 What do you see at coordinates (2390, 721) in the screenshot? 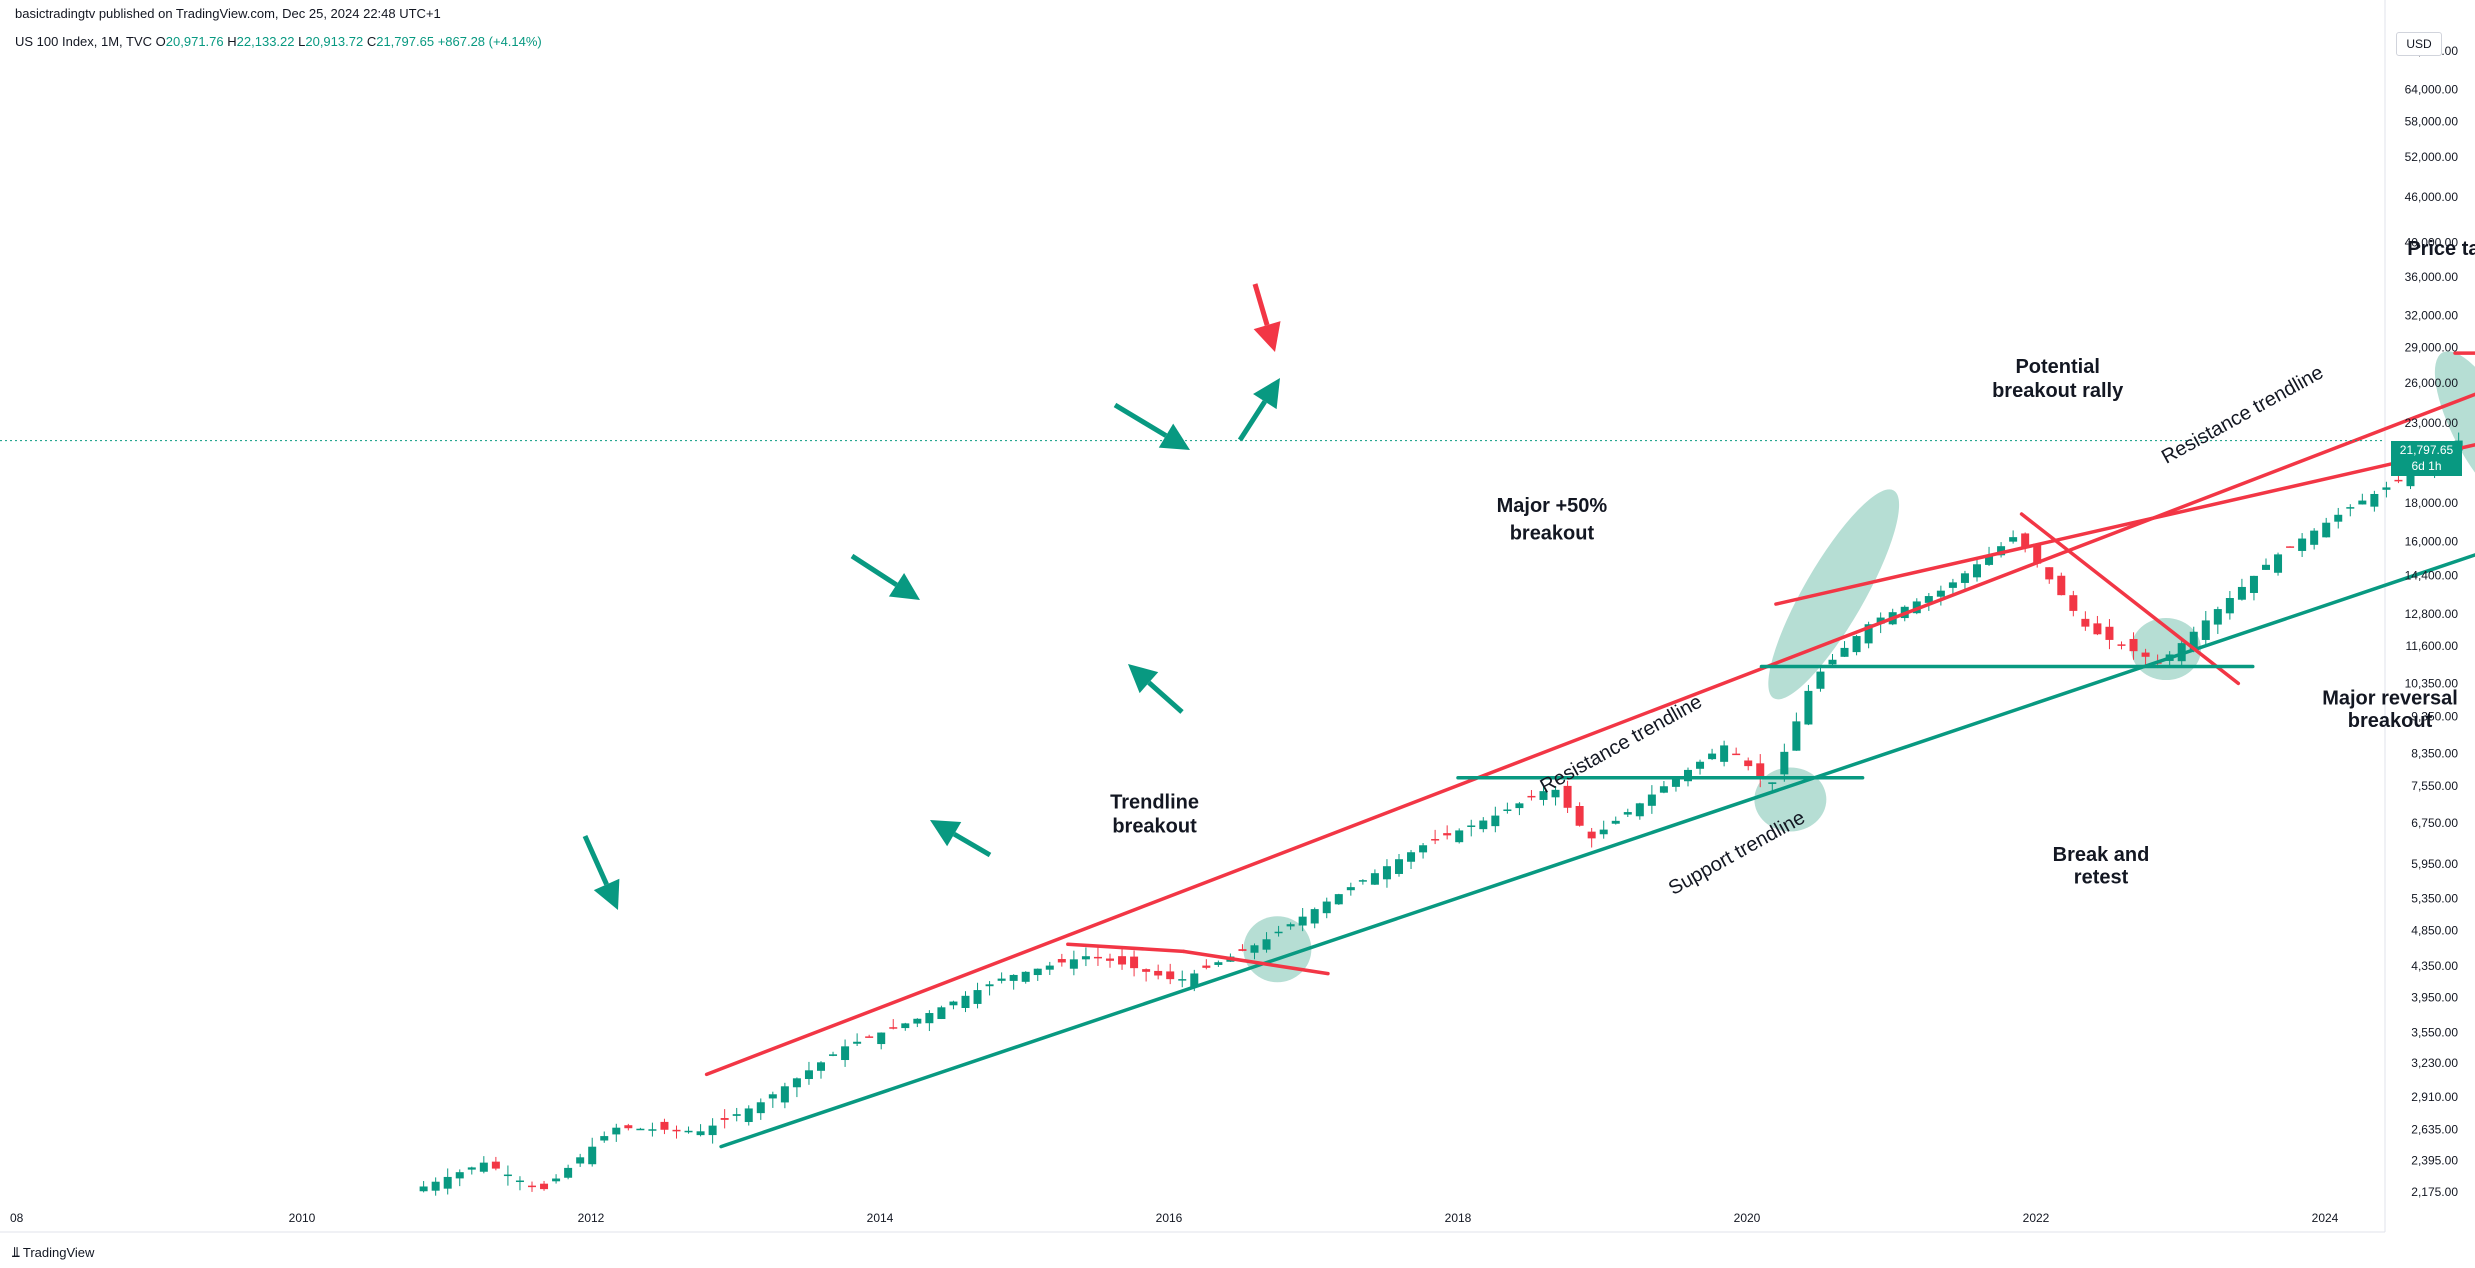
I see `annotation-label: breakout` at bounding box center [2390, 721].